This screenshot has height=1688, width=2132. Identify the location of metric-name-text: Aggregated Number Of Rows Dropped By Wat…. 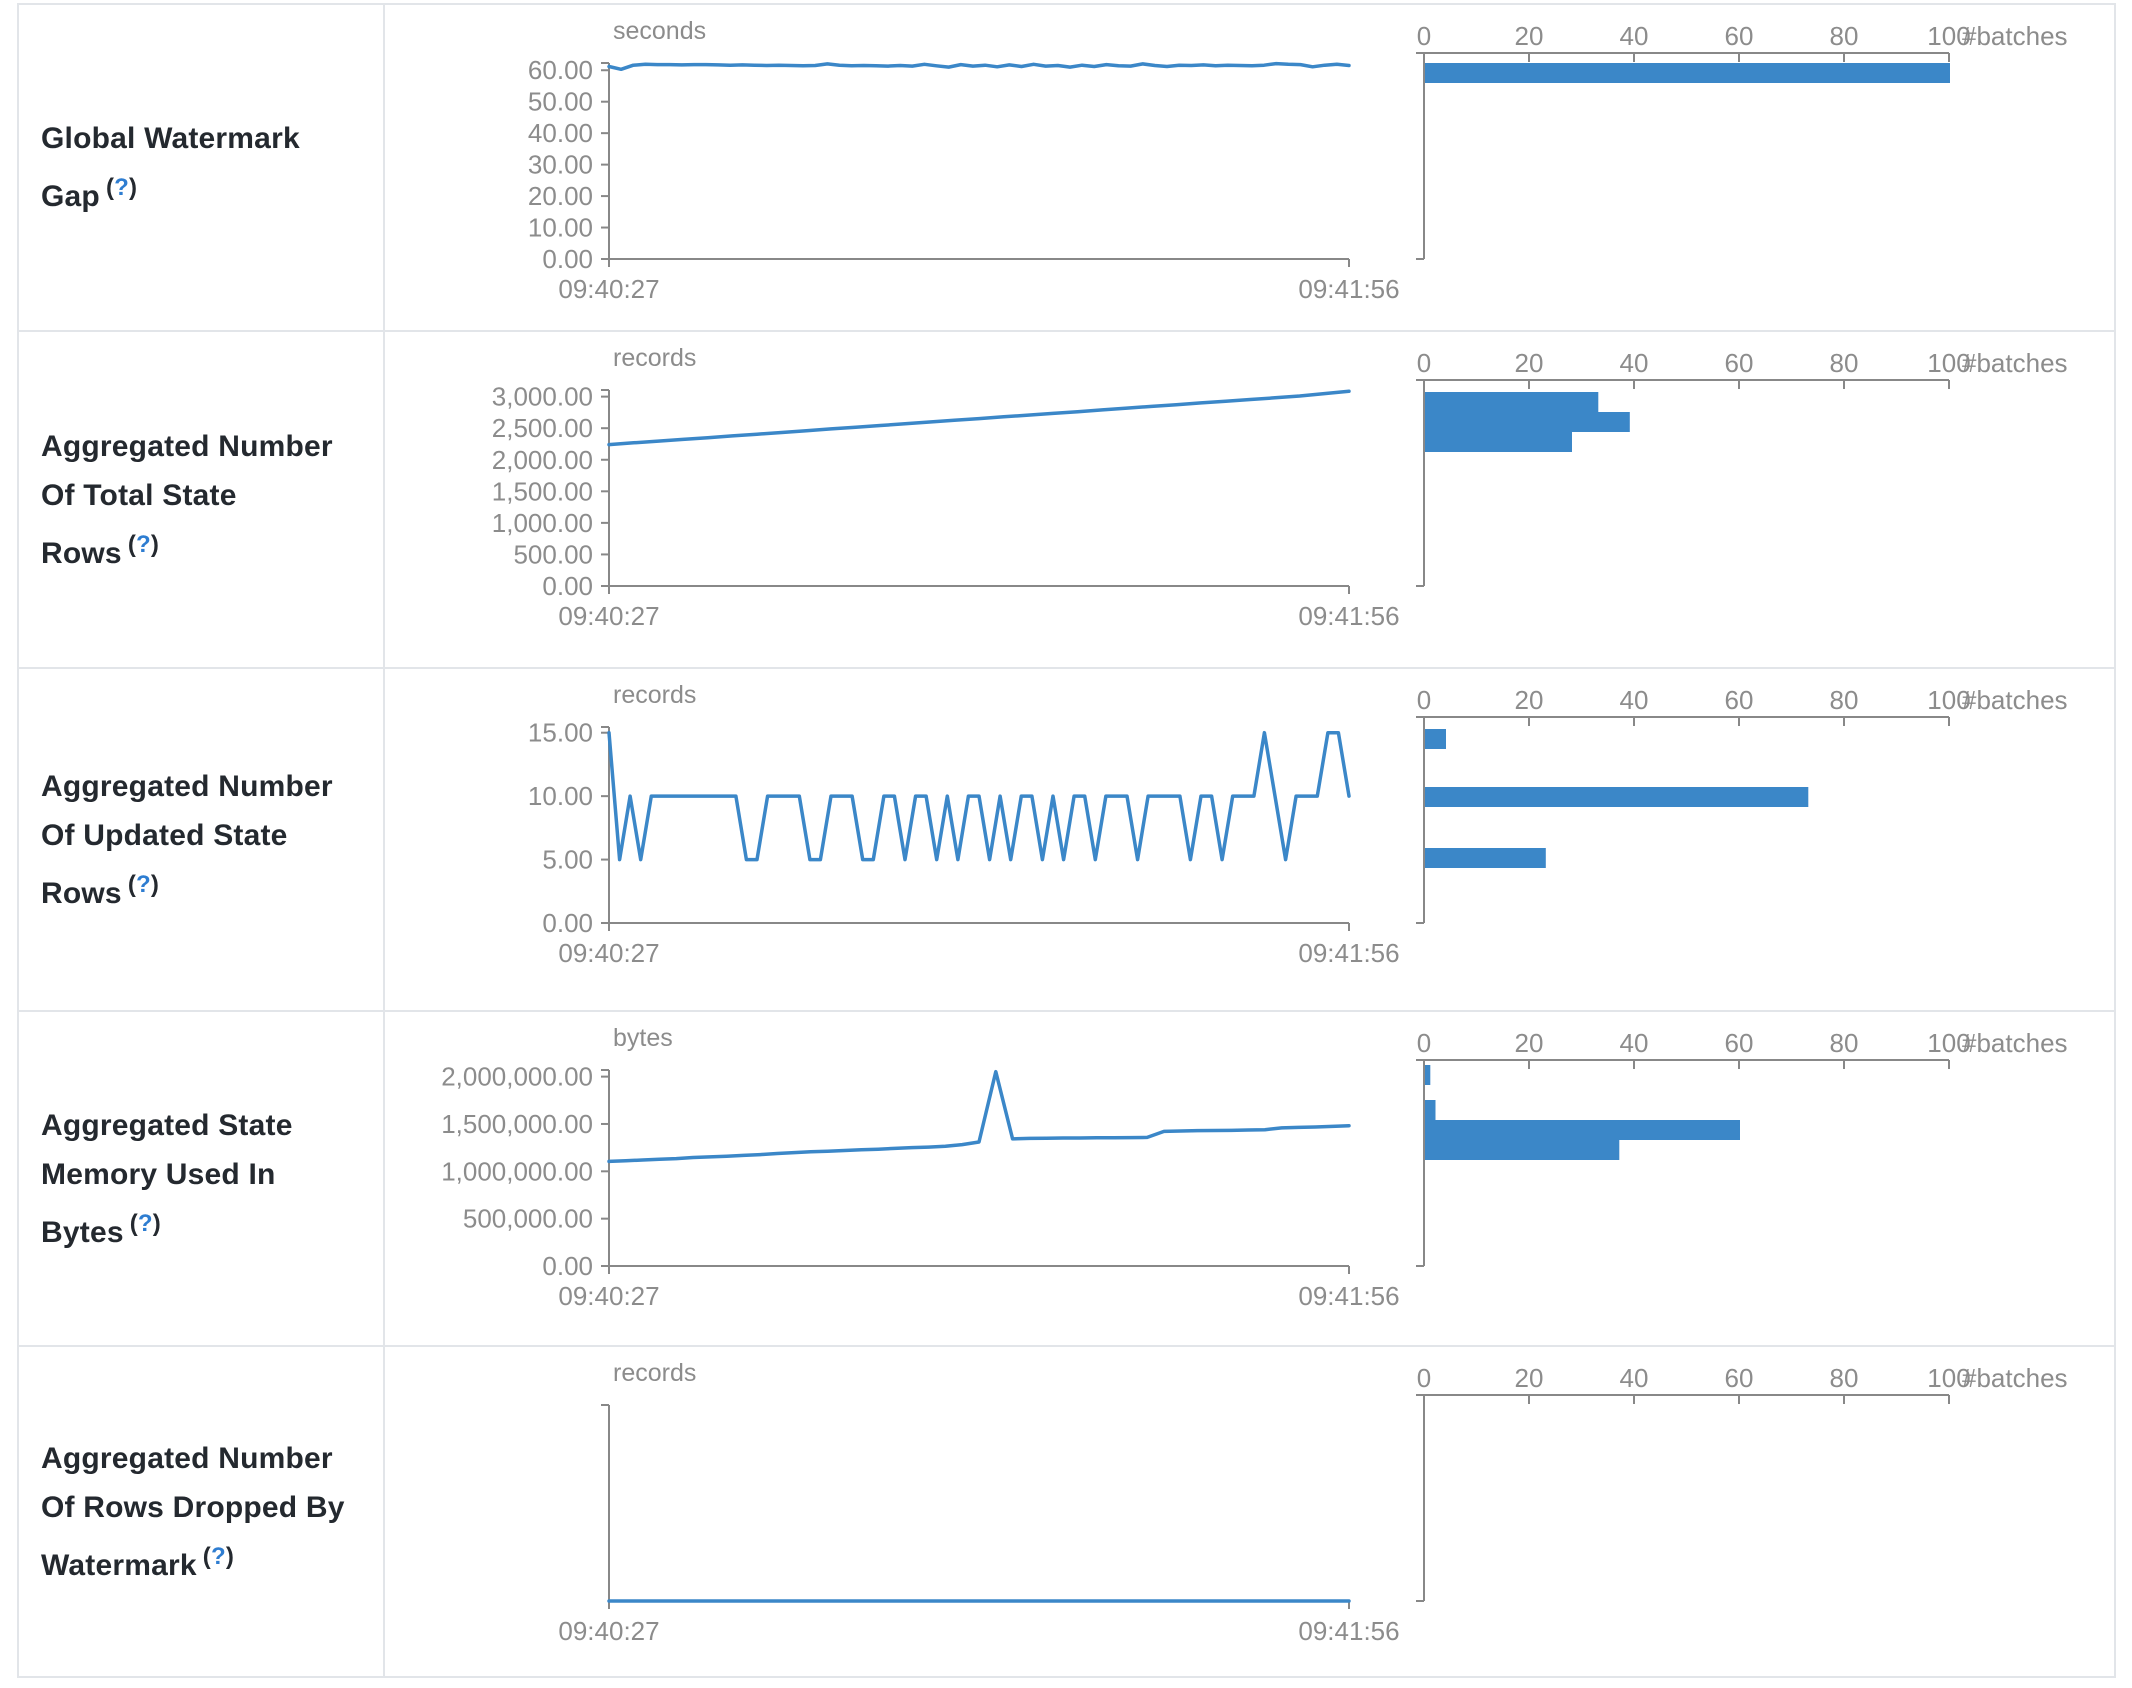
(193, 1511).